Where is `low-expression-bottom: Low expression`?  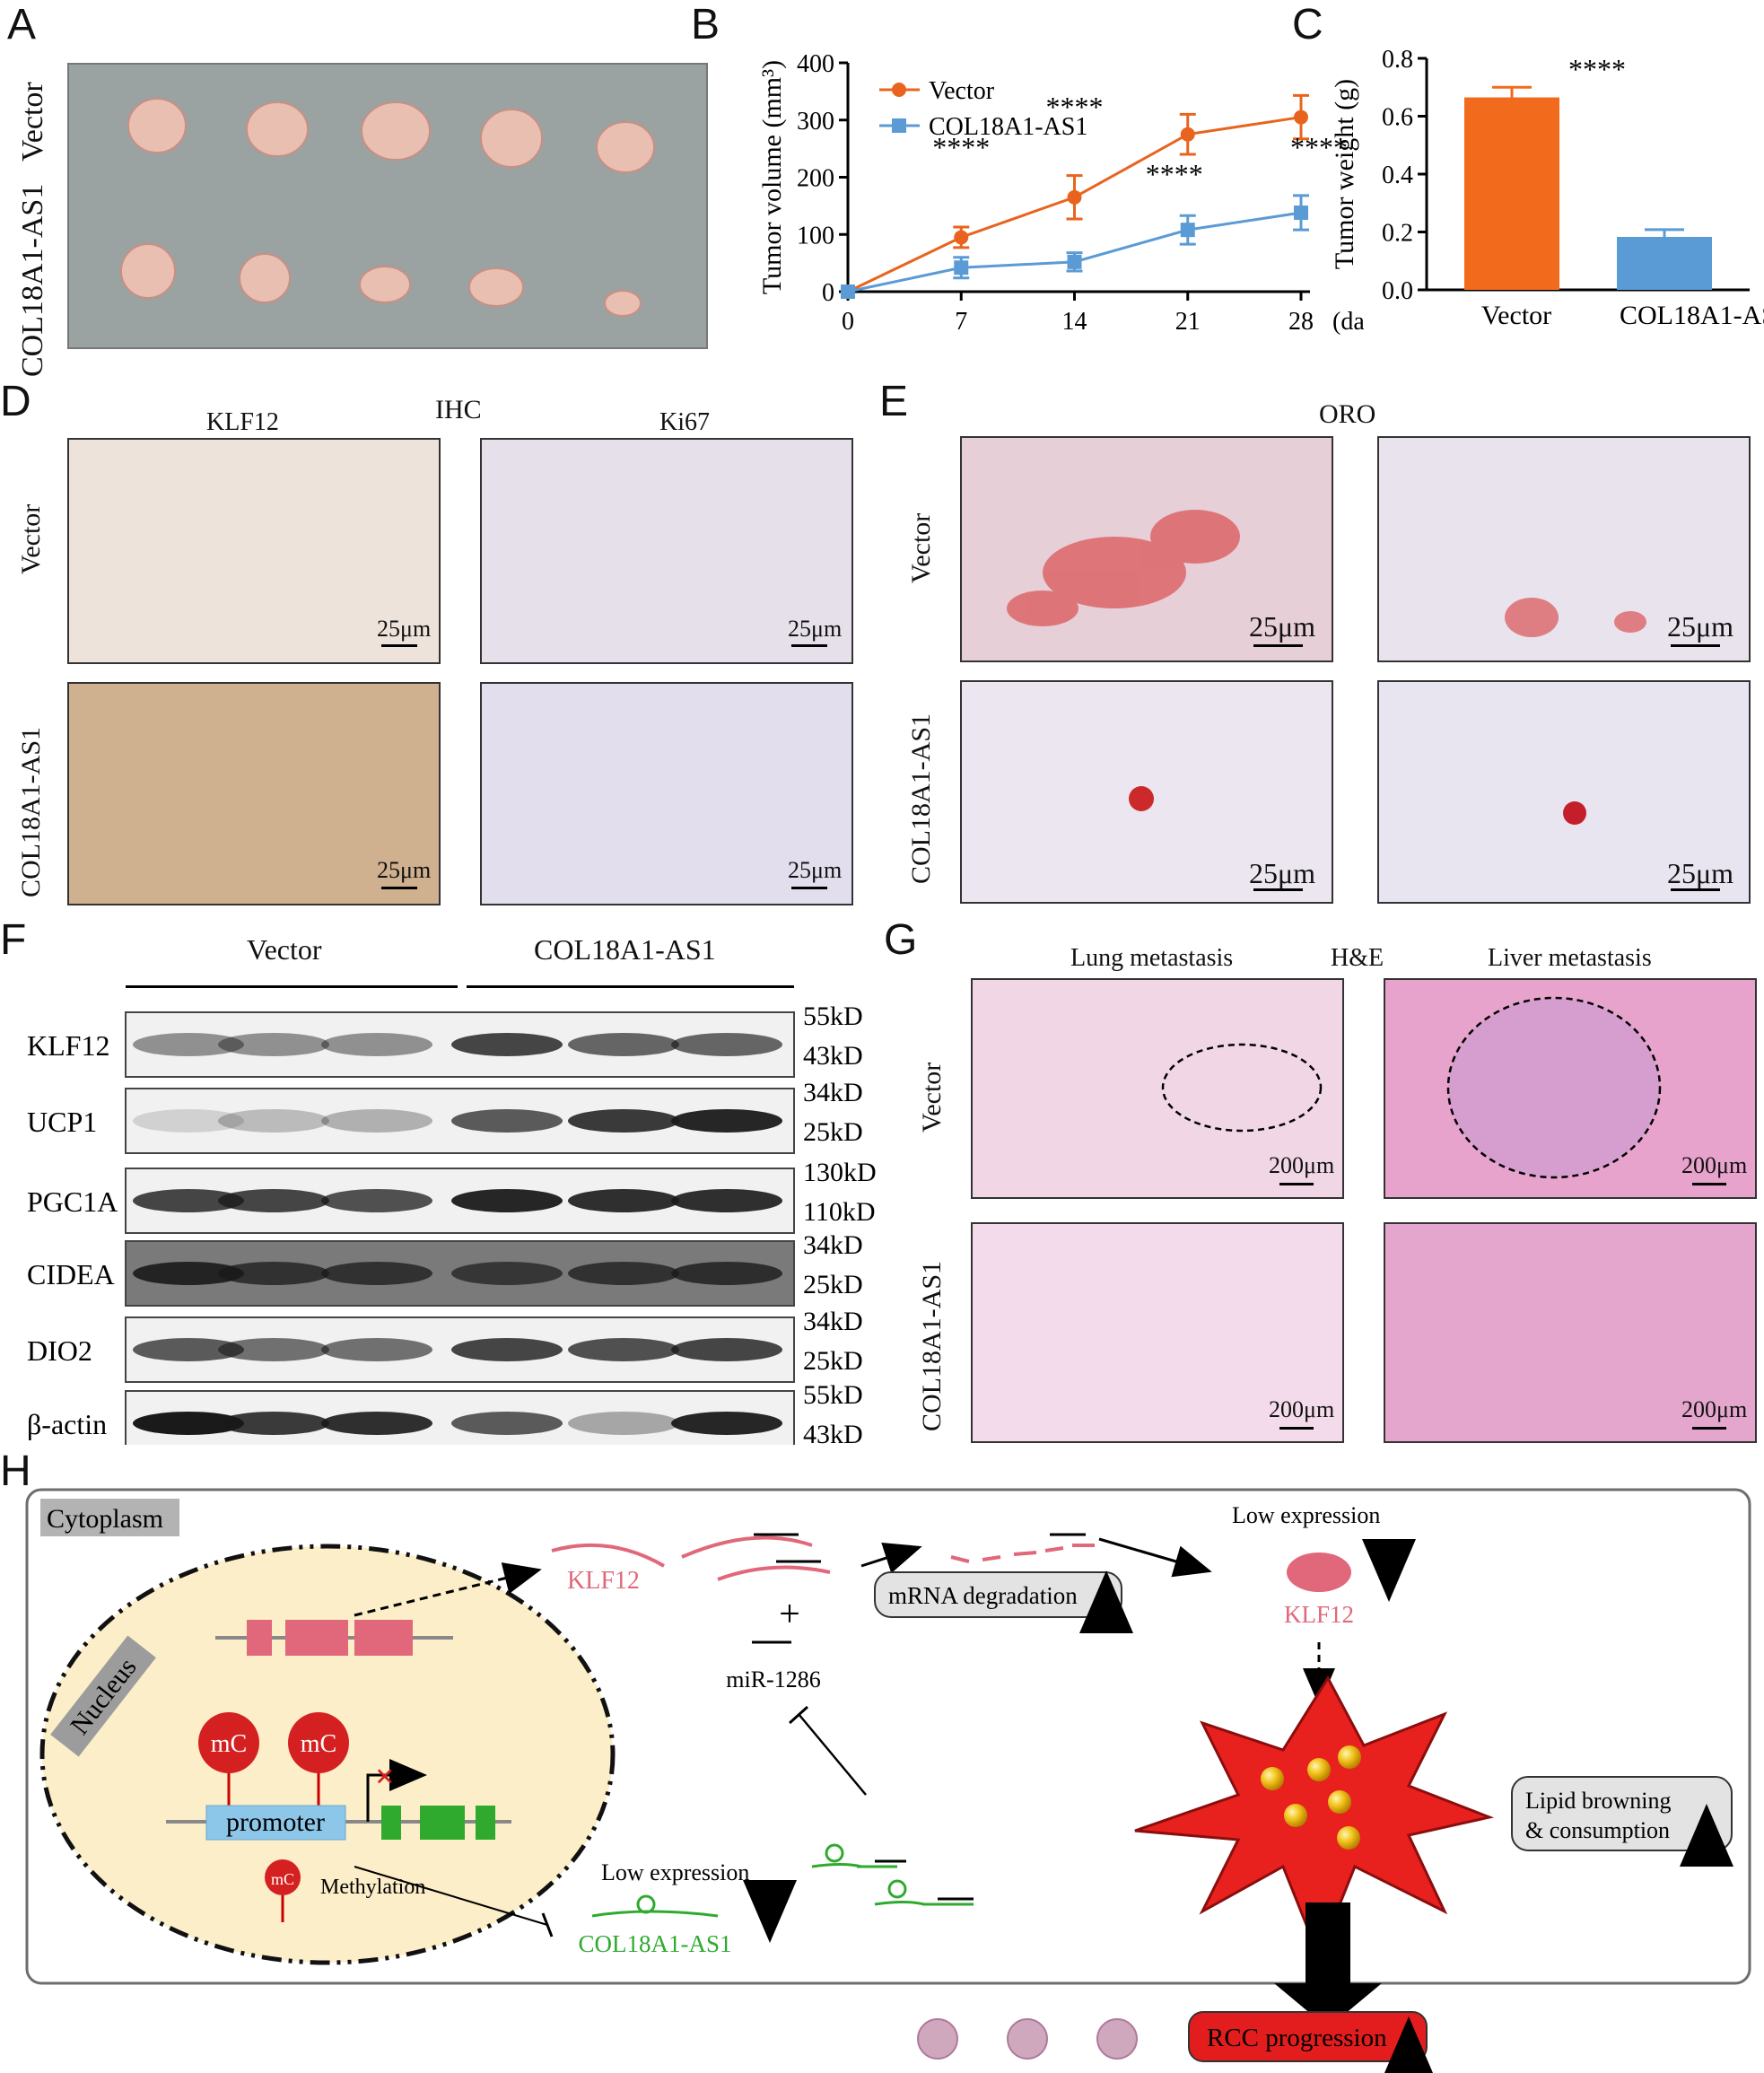 low-expression-bottom: Low expression is located at coordinates (675, 1872).